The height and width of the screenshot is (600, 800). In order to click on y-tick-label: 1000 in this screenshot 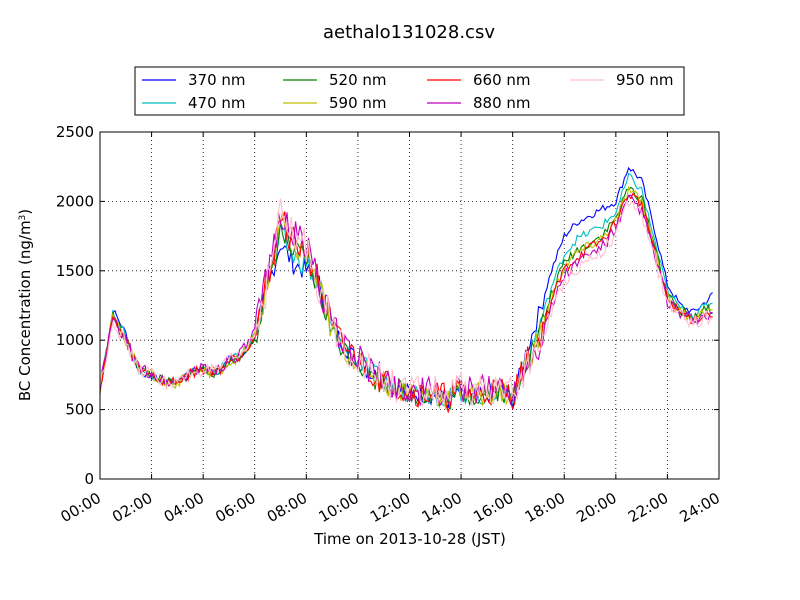, I will do `click(75, 340)`.